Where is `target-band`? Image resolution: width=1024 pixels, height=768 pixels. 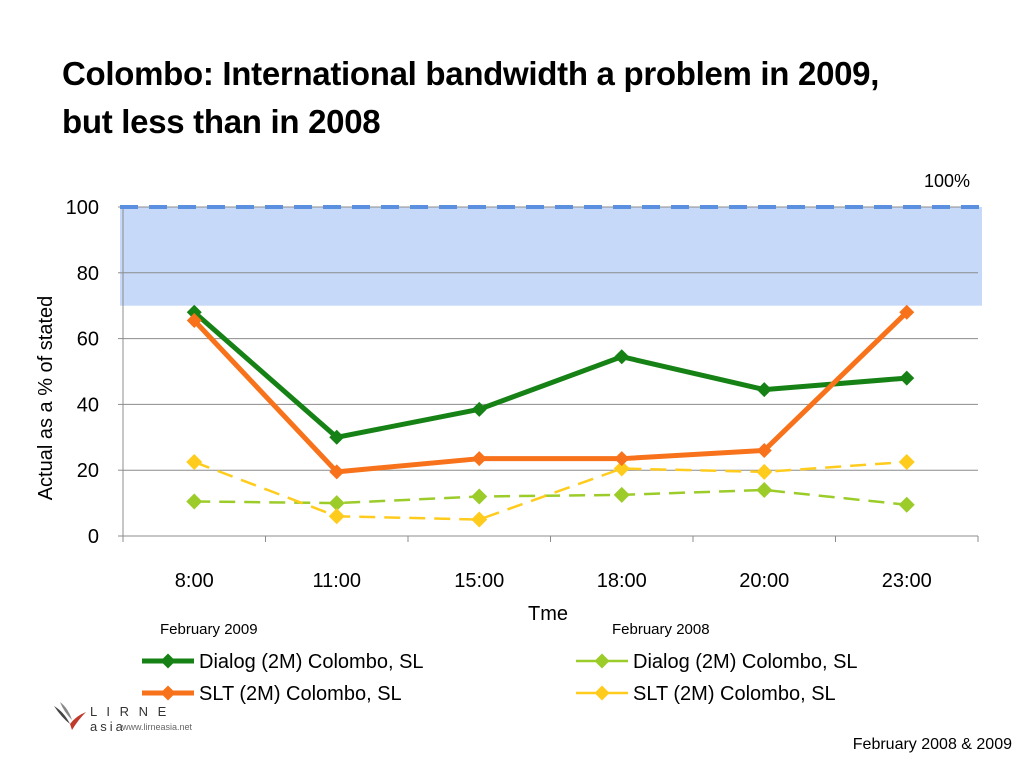 target-band is located at coordinates (551, 256).